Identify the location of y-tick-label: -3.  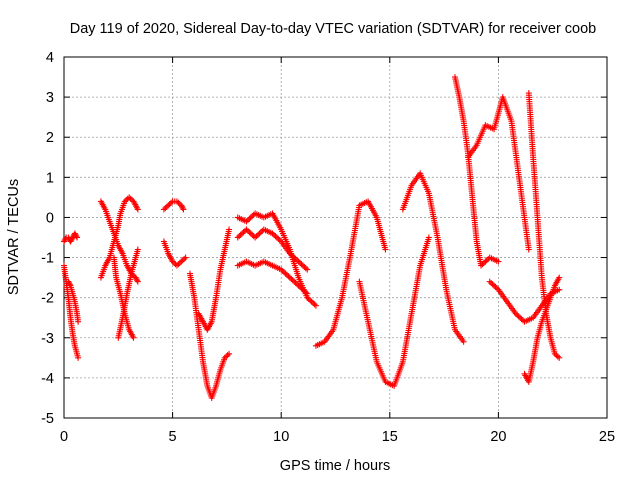
(47, 339).